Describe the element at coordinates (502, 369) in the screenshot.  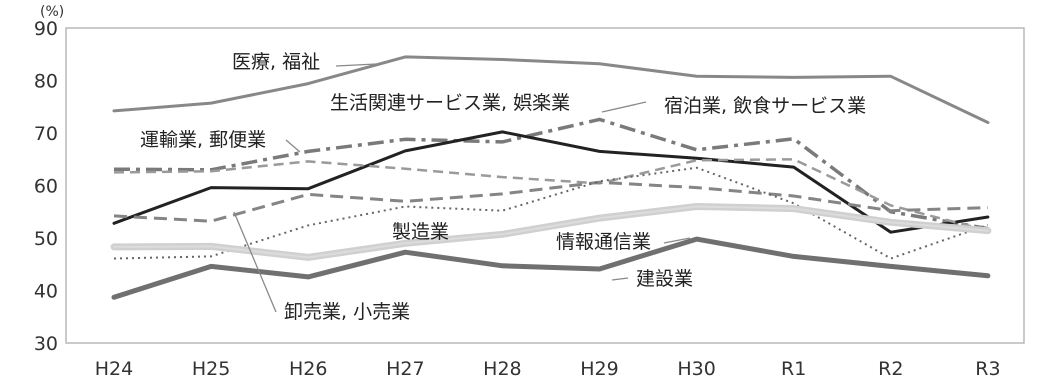
I see `x-tick-label: H28` at that location.